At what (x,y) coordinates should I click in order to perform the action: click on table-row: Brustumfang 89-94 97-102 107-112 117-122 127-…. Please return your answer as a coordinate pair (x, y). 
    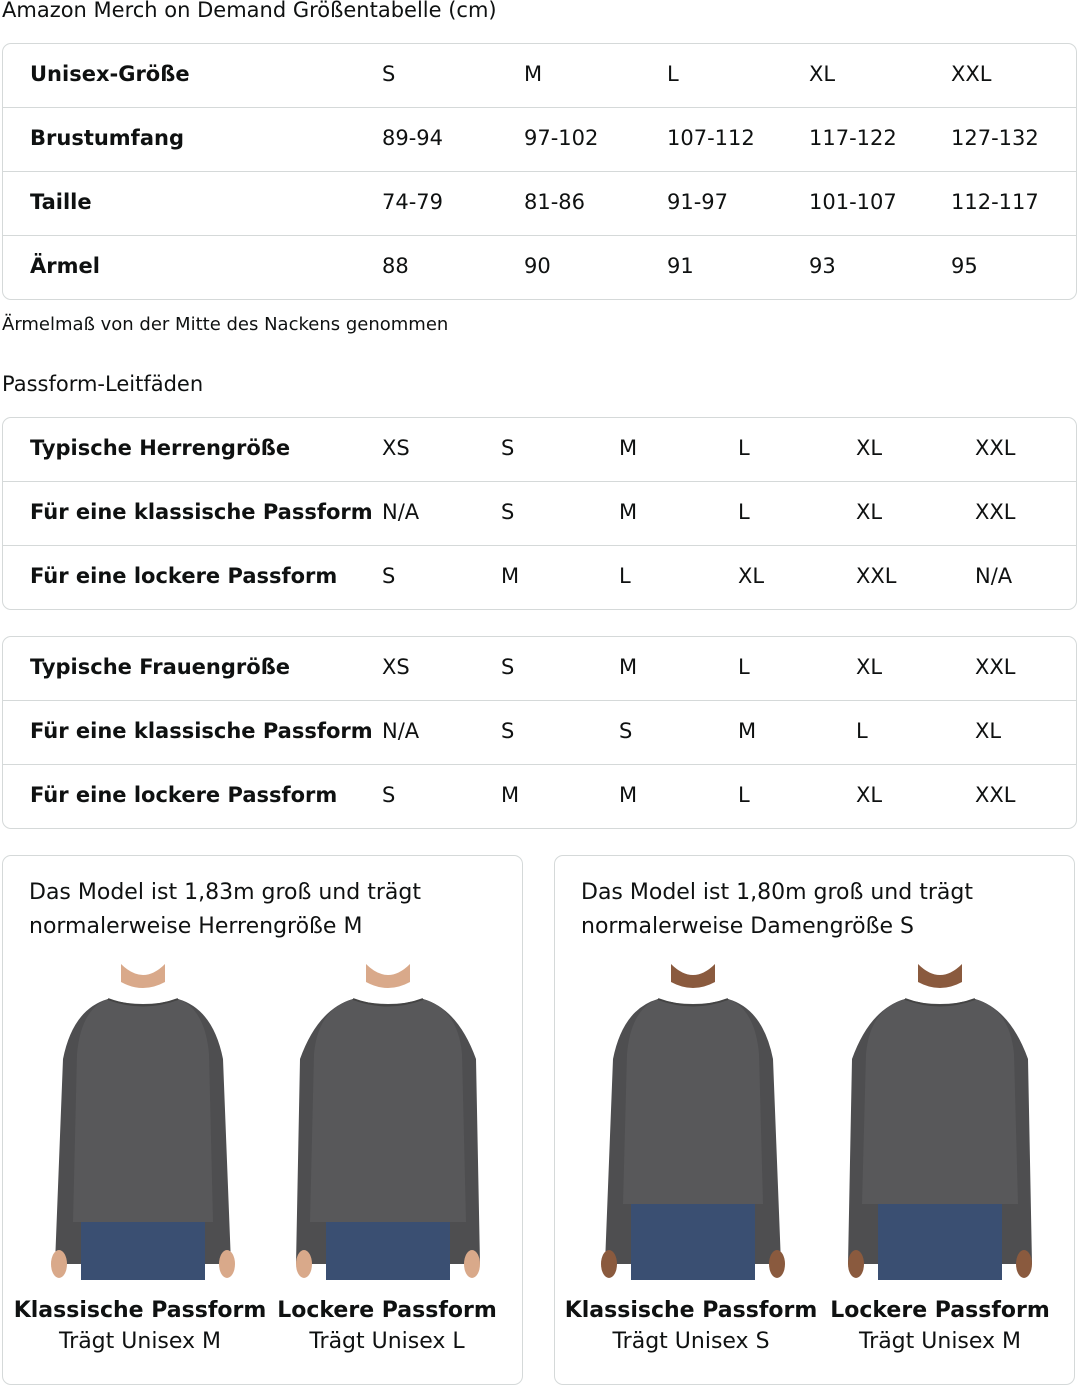
    Looking at the image, I should click on (539, 139).